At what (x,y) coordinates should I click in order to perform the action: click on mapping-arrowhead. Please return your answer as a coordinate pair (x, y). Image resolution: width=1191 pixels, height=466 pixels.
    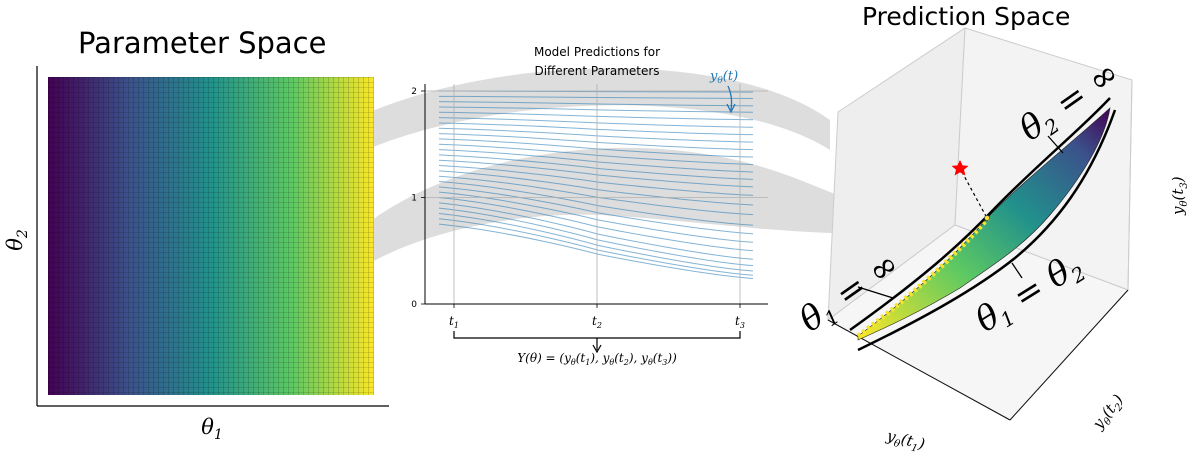
    Looking at the image, I should click on (597, 349).